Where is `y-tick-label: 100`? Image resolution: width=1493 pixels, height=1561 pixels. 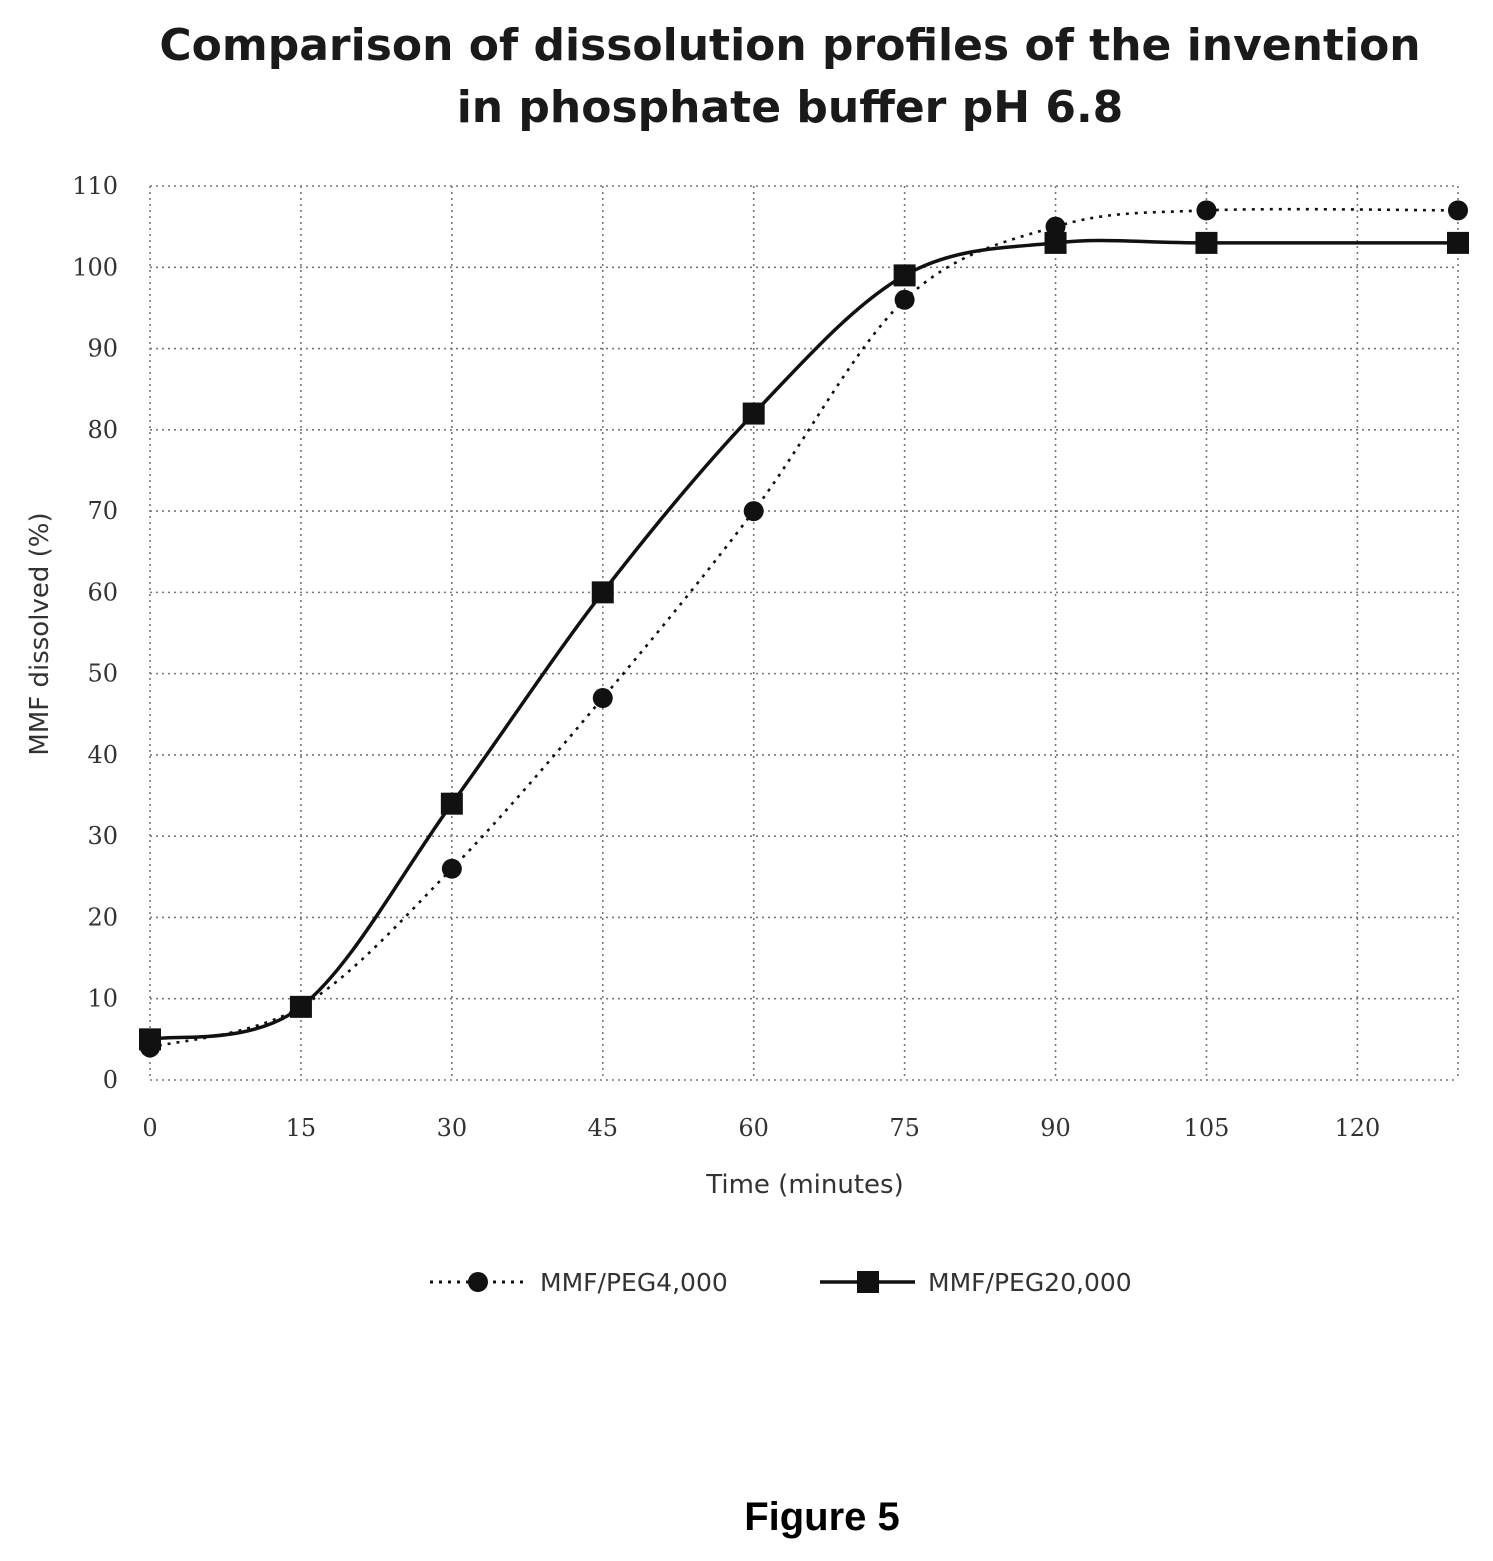 y-tick-label: 100 is located at coordinates (95, 267).